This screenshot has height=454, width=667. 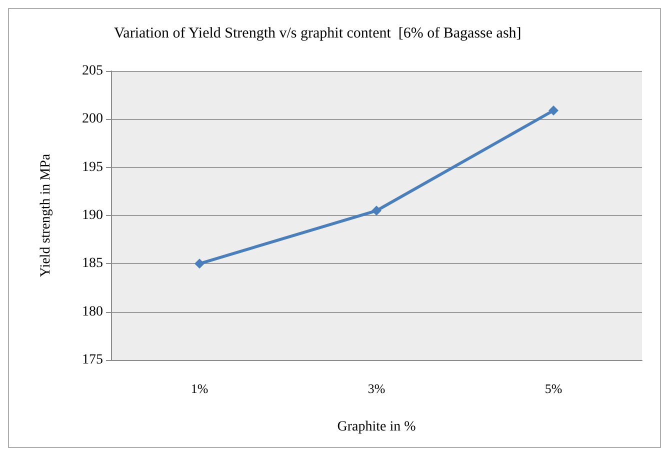 I want to click on y-tick-label: 205, so click(x=92, y=71).